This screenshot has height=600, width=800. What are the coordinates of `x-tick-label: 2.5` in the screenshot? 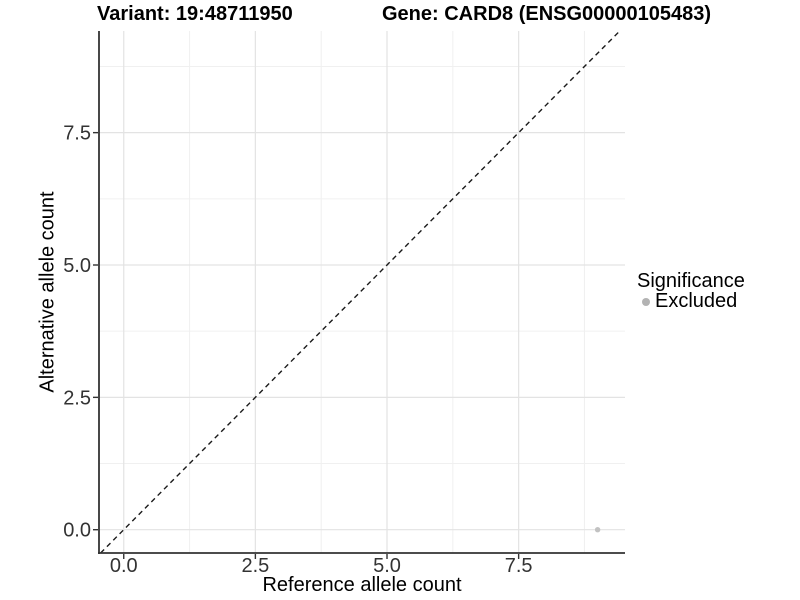 It's located at (255, 566).